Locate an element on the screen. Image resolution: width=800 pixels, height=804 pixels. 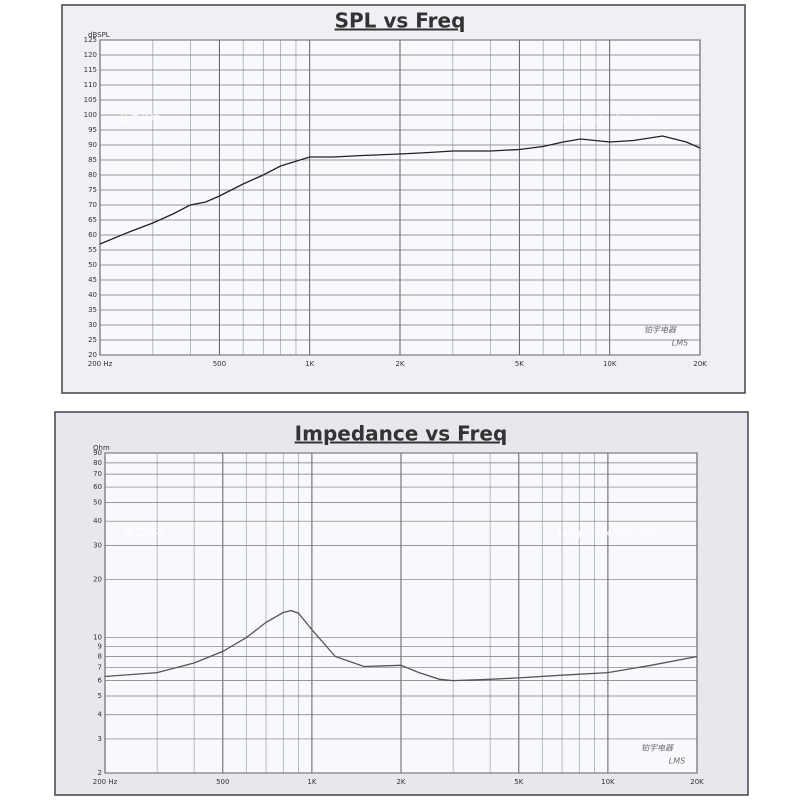
y-tick-label: 45 is located at coordinates (92, 280).